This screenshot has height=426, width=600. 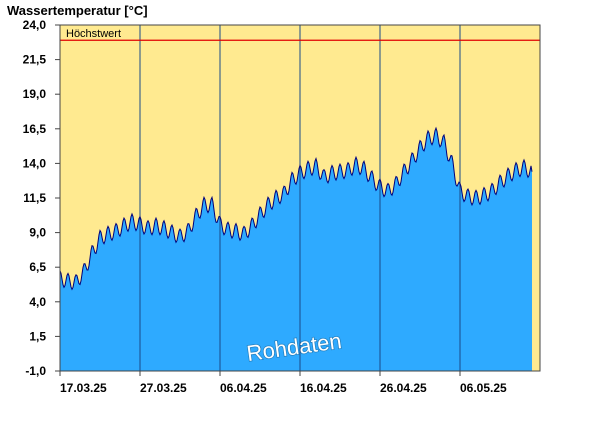 What do you see at coordinates (37, 267) in the screenshot?
I see `y-tick-label: 6,5` at bounding box center [37, 267].